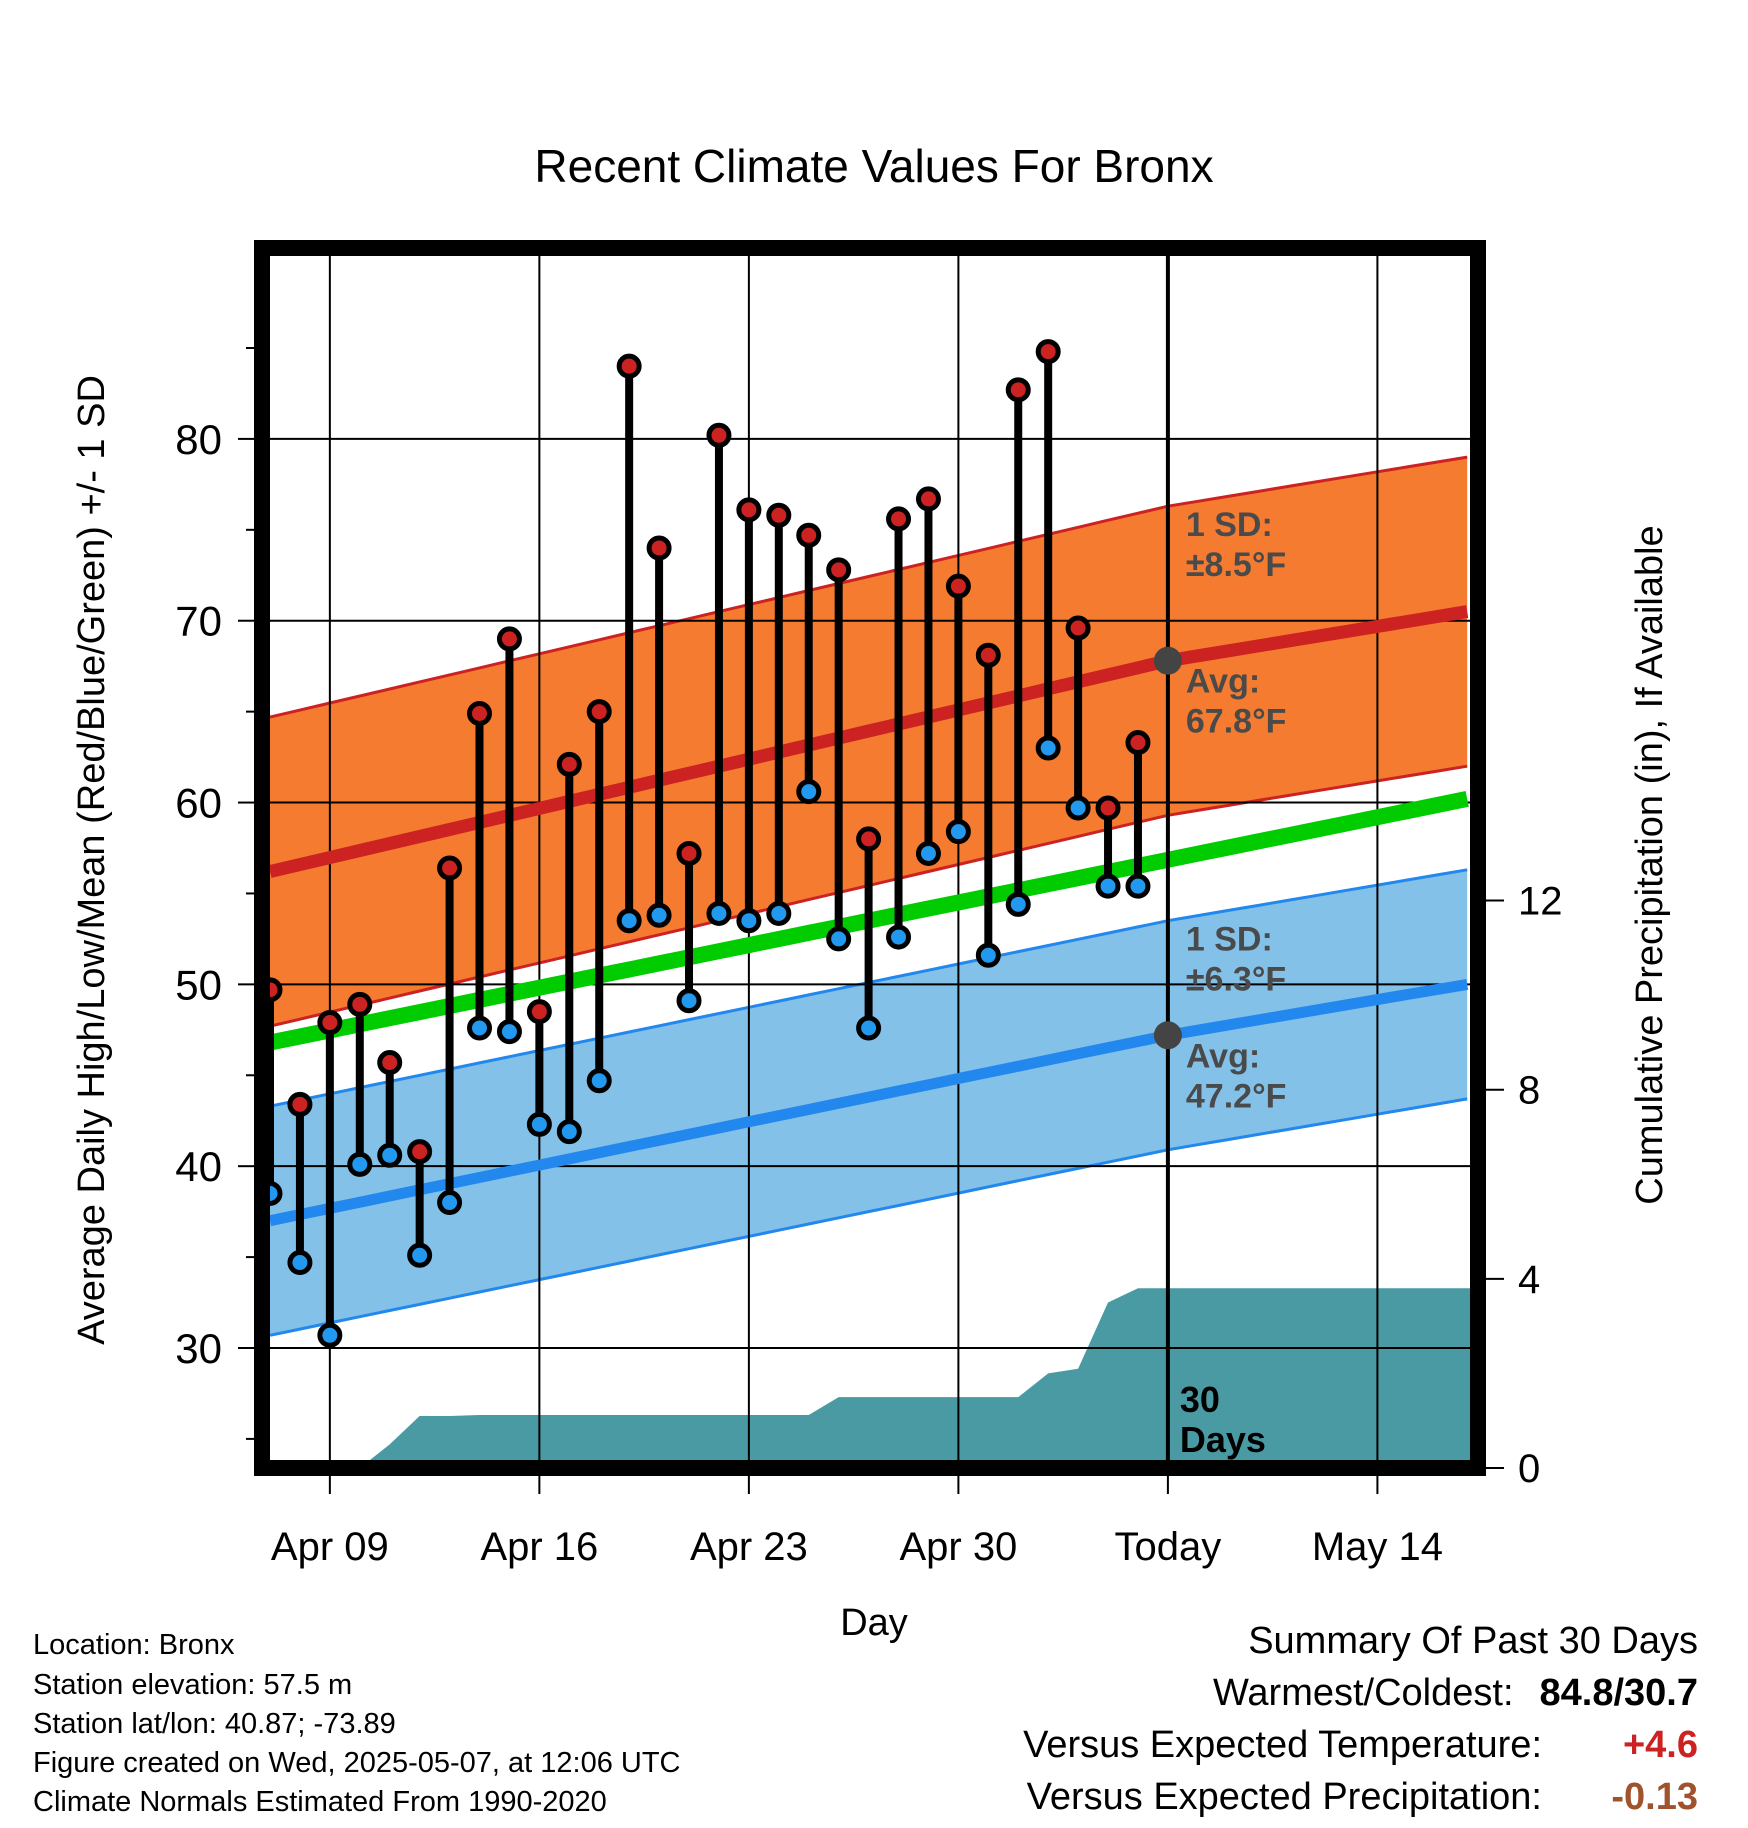  Describe the element at coordinates (1473, 1641) in the screenshot. I see `summary-title: Summary Of Past 30 Days` at that location.